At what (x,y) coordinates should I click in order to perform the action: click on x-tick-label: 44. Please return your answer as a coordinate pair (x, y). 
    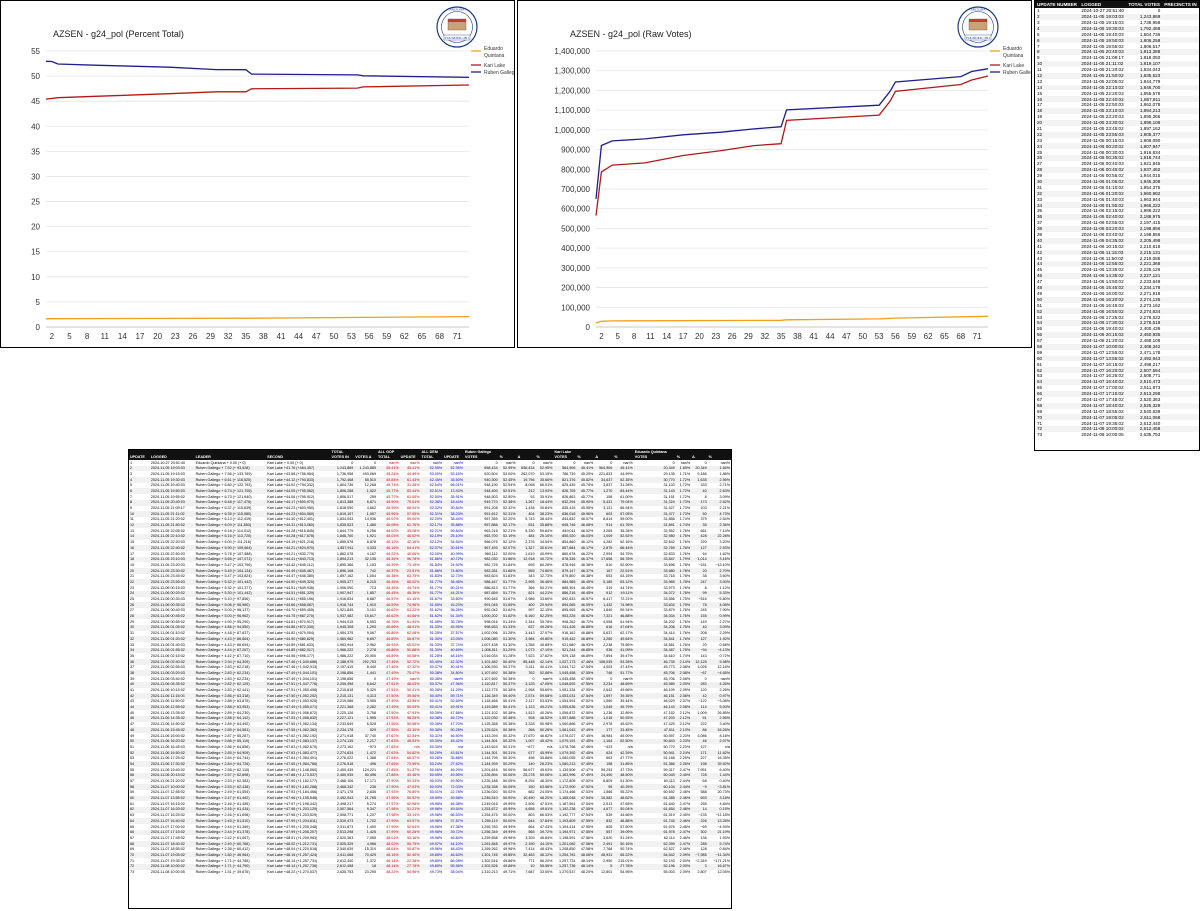
    Looking at the image, I should click on (298, 336).